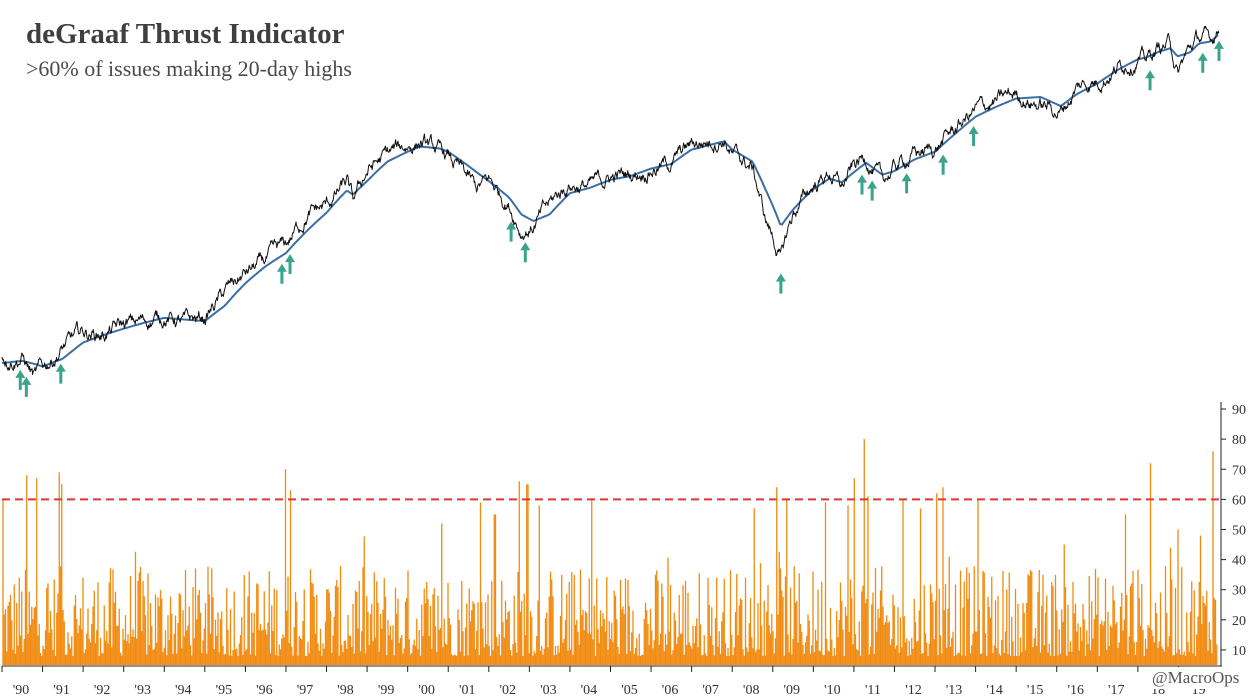 The image size is (1256, 698). What do you see at coordinates (1196, 678) in the screenshot?
I see `credit-label: @MacroOps` at bounding box center [1196, 678].